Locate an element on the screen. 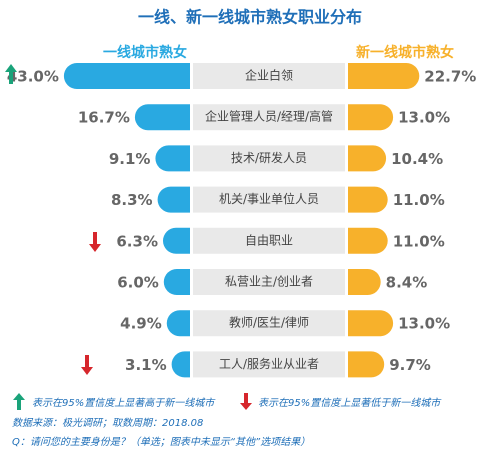 Image resolution: width=500 pixels, height=463 pixels. category-label: 私营业主/创业者 is located at coordinates (269, 282).